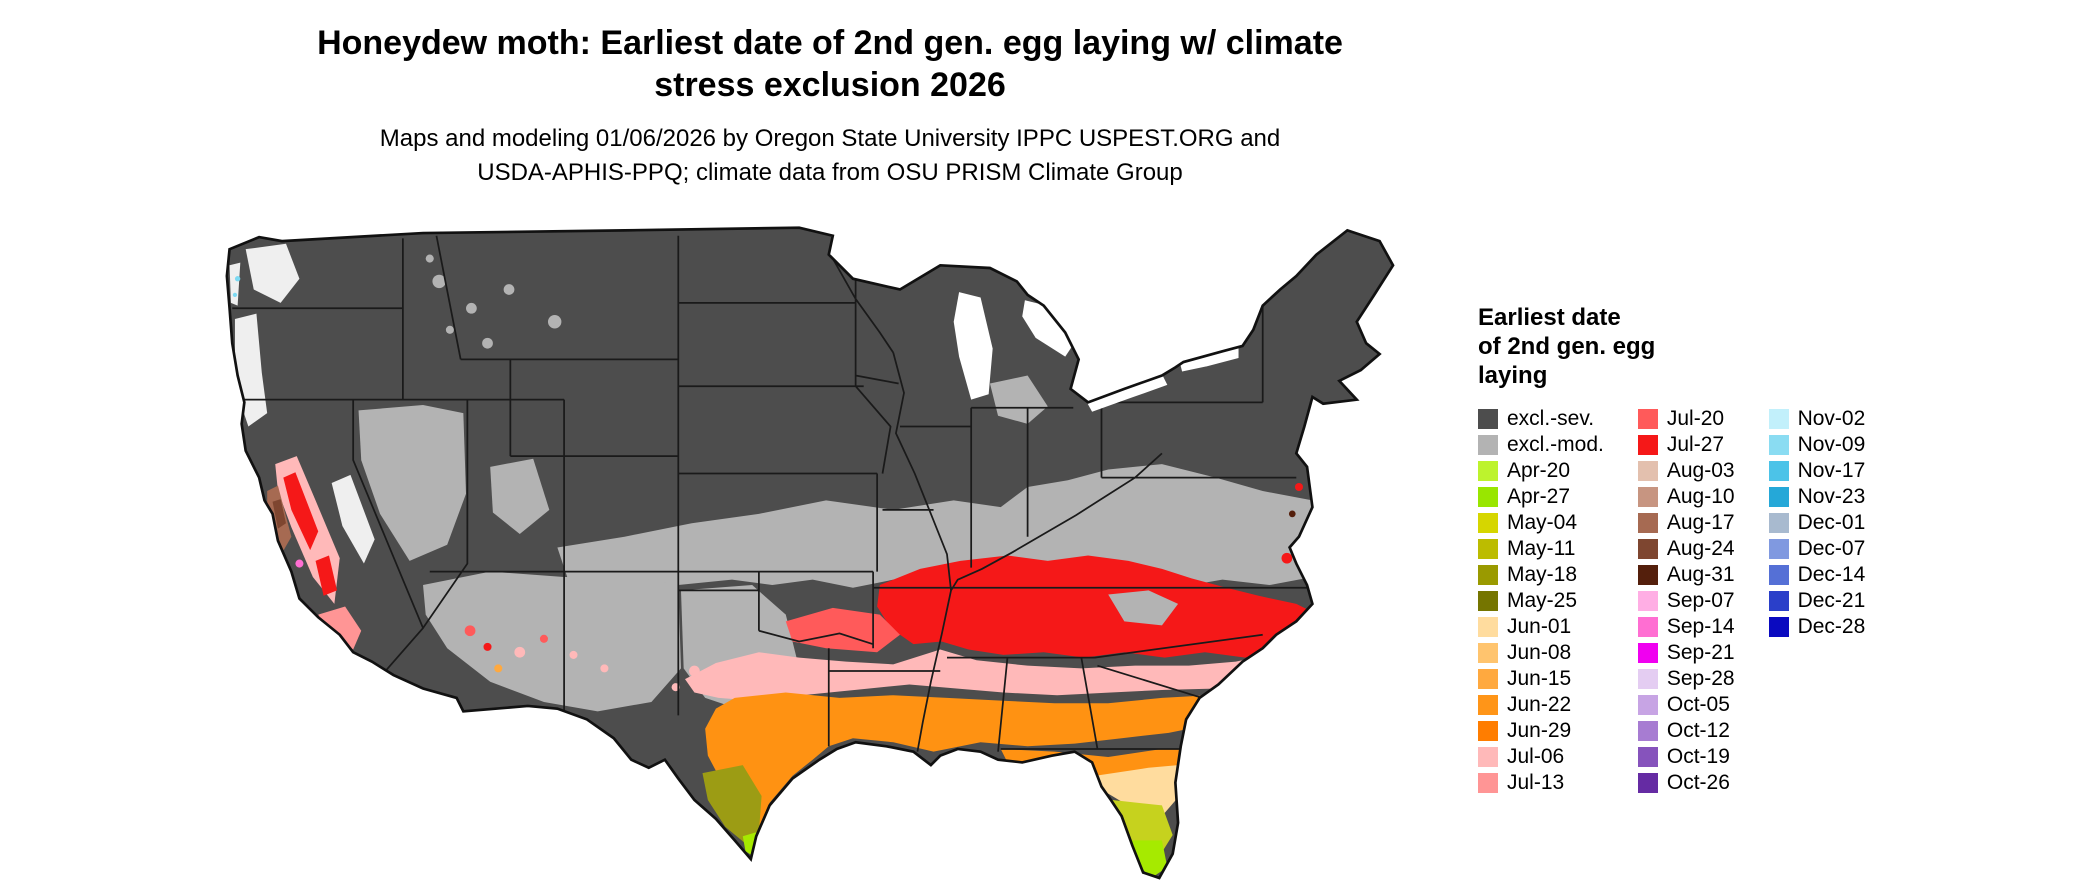 The image size is (2100, 892). I want to click on legend-entry-label: Jun-01, so click(1539, 627).